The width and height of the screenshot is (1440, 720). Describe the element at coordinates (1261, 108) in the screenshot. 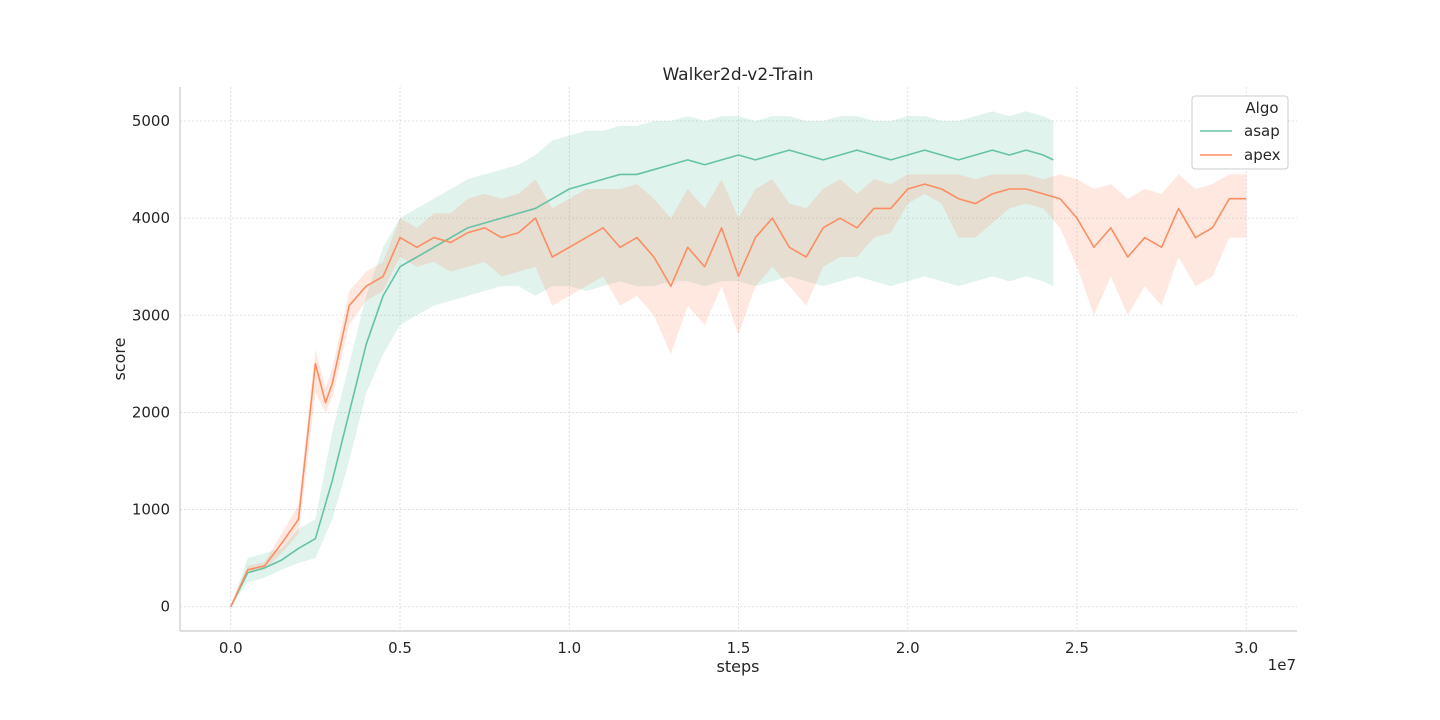

I see `legend-title: Algo` at that location.